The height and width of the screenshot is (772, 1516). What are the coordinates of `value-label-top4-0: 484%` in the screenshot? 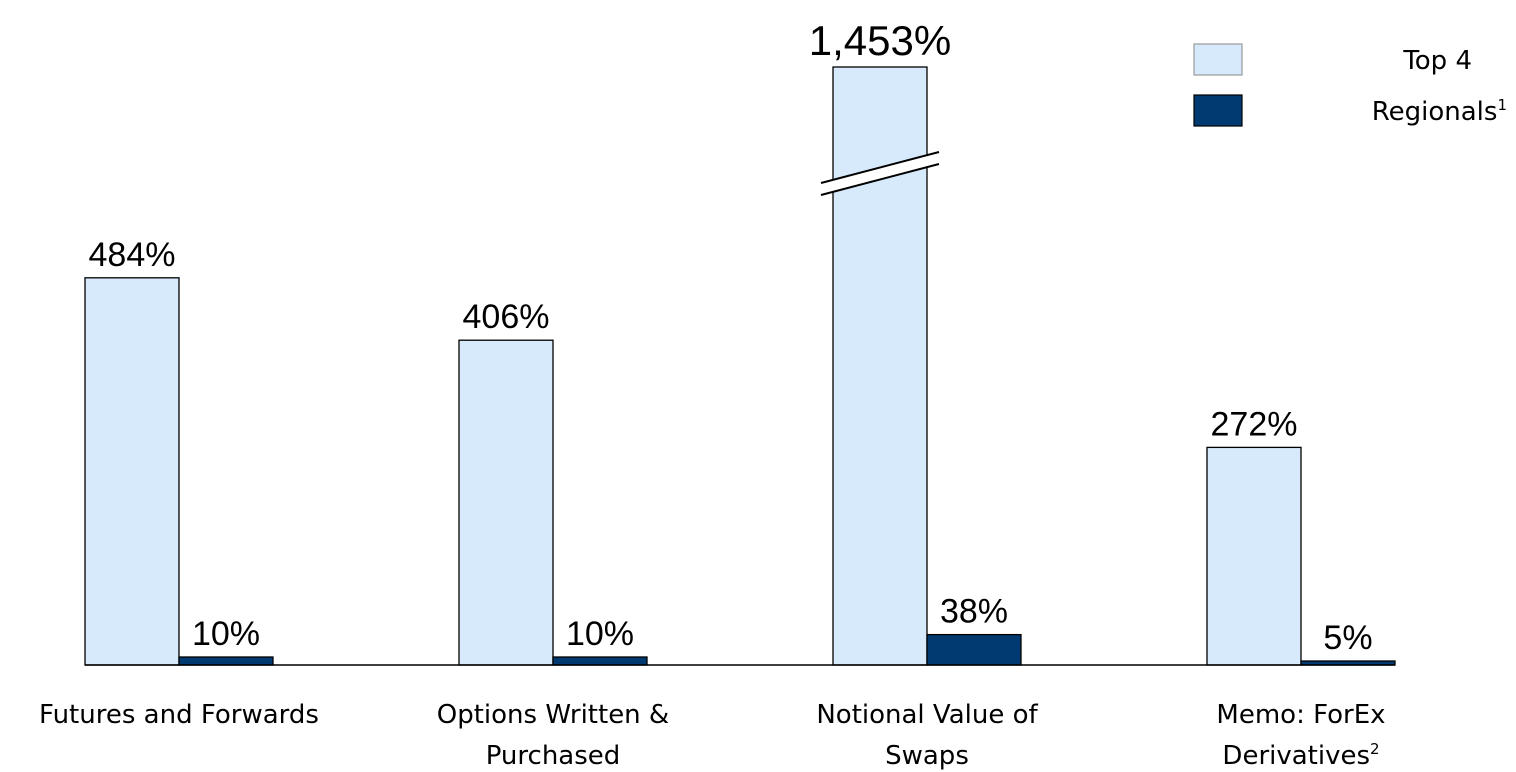 It's located at (132, 255).